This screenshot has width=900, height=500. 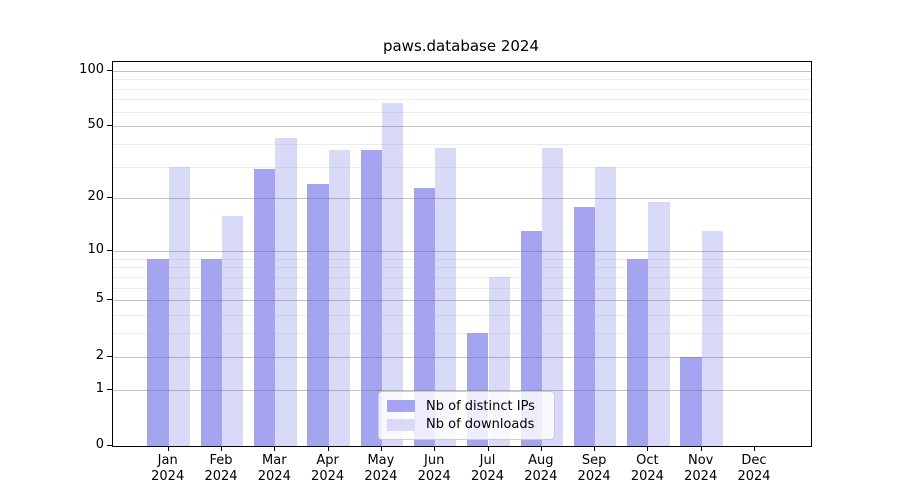 I want to click on x-tick-mark-mar, so click(x=275, y=448).